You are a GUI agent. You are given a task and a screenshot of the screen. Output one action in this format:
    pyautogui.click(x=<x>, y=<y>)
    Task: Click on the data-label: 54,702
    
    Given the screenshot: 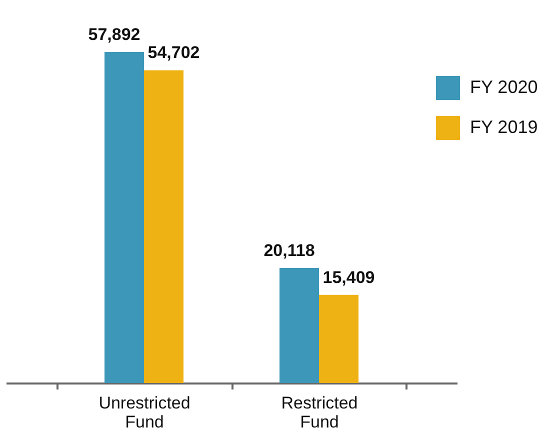 What is the action you would take?
    pyautogui.click(x=174, y=52)
    